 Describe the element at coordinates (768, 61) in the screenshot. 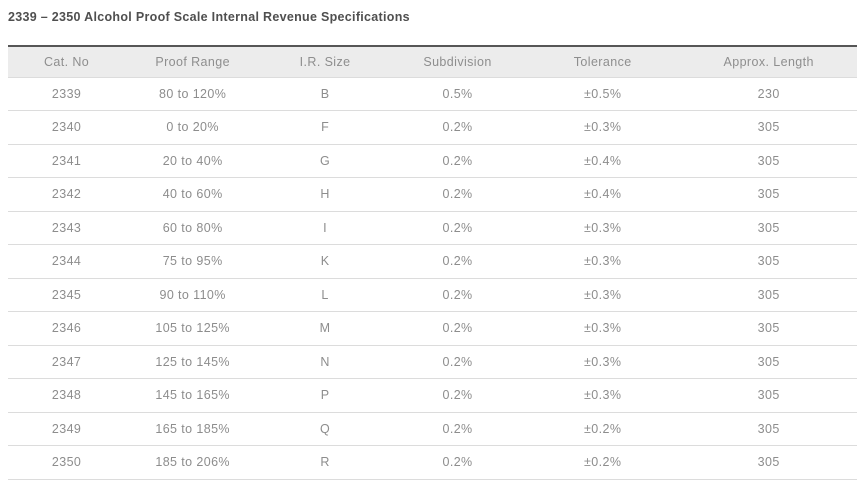

I see `column-header-approx-length: Approx. Length` at that location.